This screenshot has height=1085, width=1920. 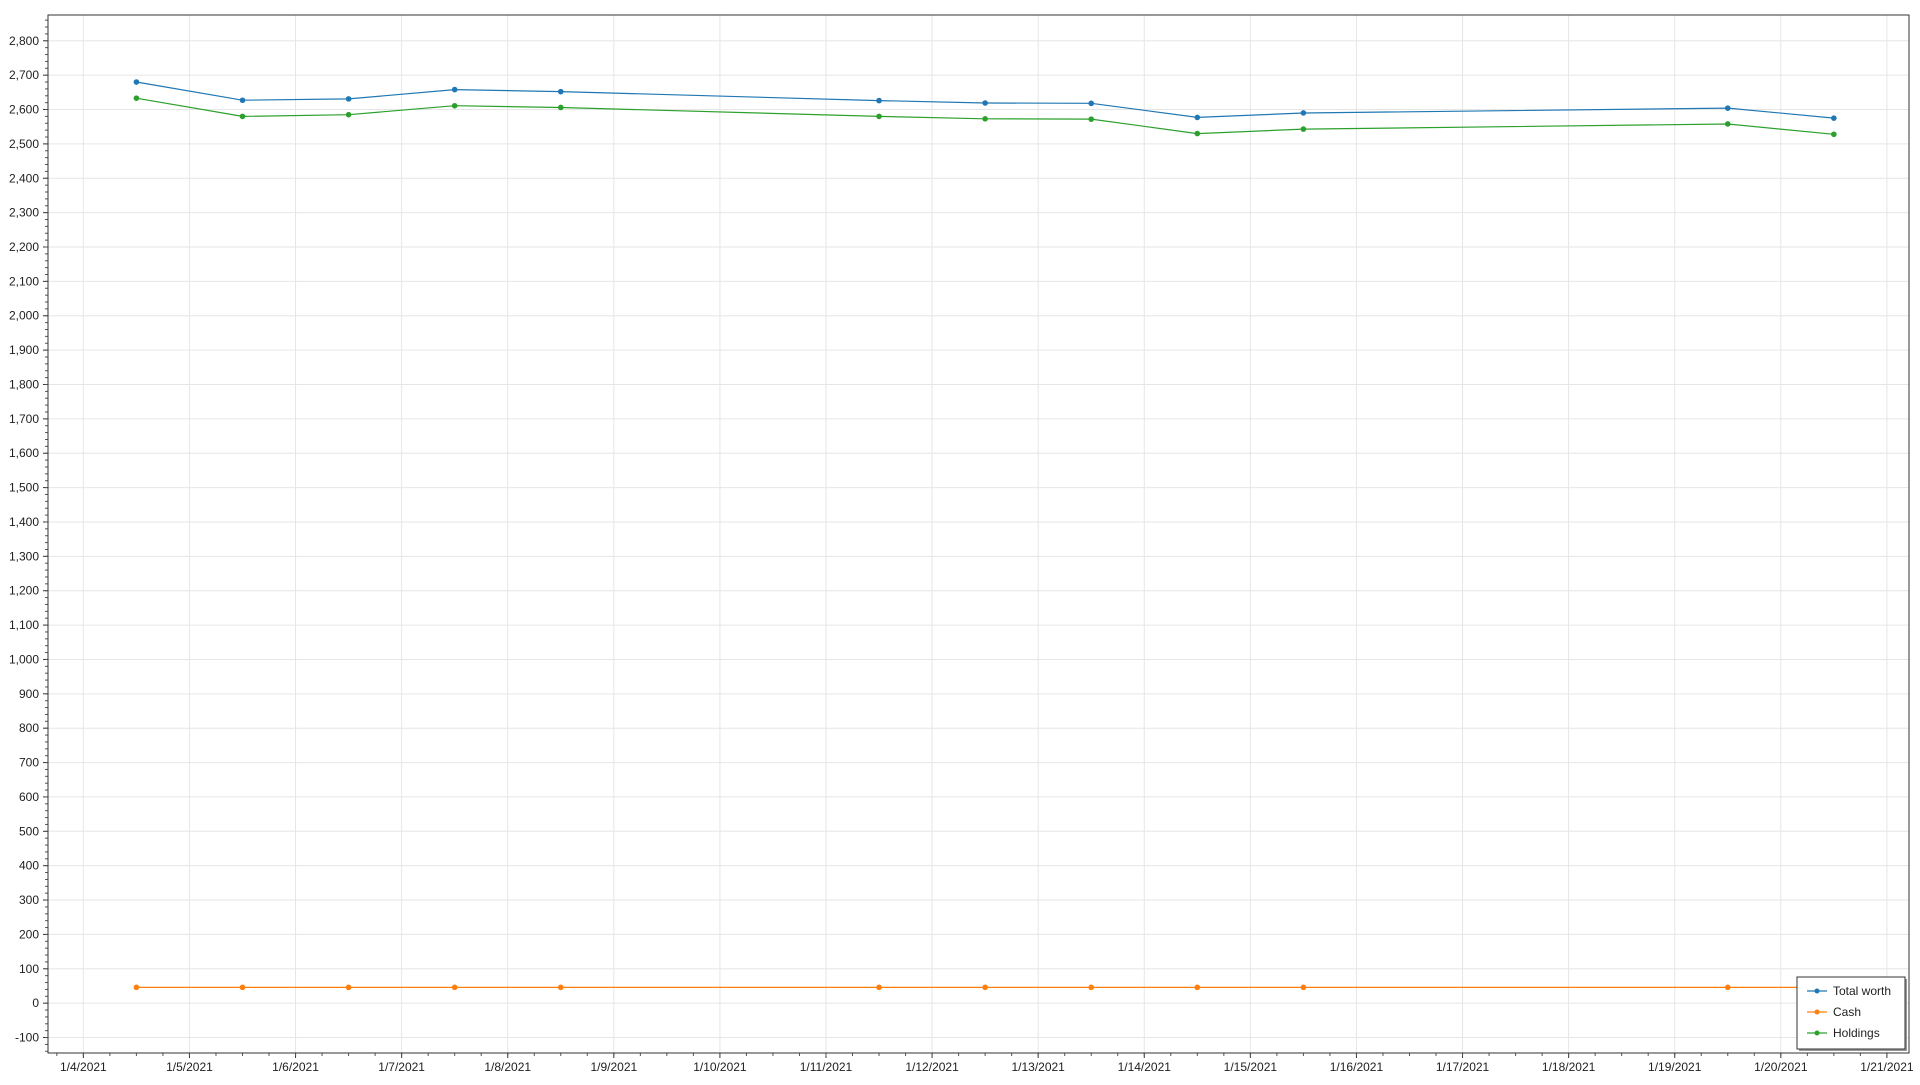 I want to click on x-tick-label: 1/21/2021, so click(x=1887, y=1067).